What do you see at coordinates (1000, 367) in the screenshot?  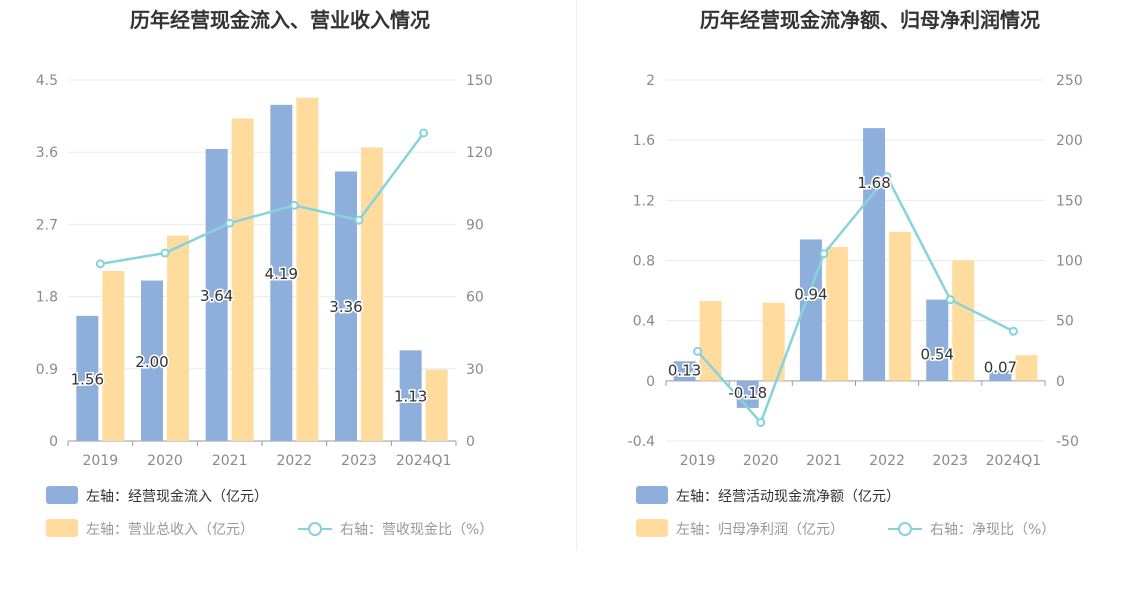 I see `bar-data-label: 0.07` at bounding box center [1000, 367].